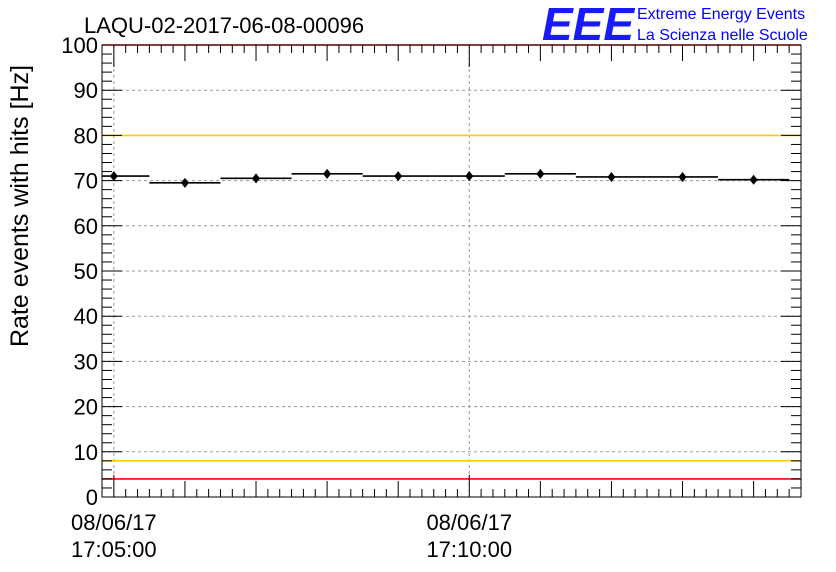 This screenshot has height=572, width=836. What do you see at coordinates (20, 206) in the screenshot?
I see `y-axis-title: Rate events with hits [Hz]` at bounding box center [20, 206].